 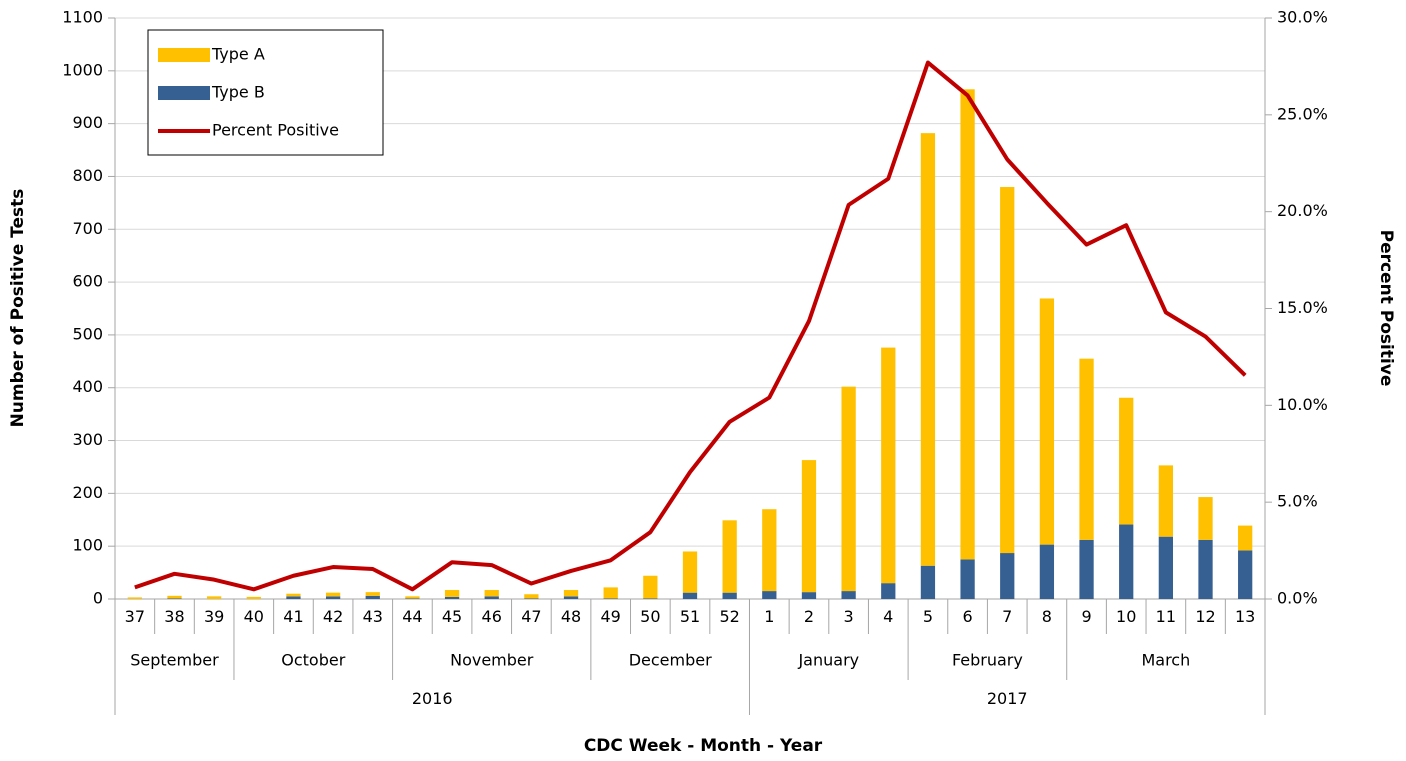 I want to click on year-label: 2016, so click(x=432, y=698).